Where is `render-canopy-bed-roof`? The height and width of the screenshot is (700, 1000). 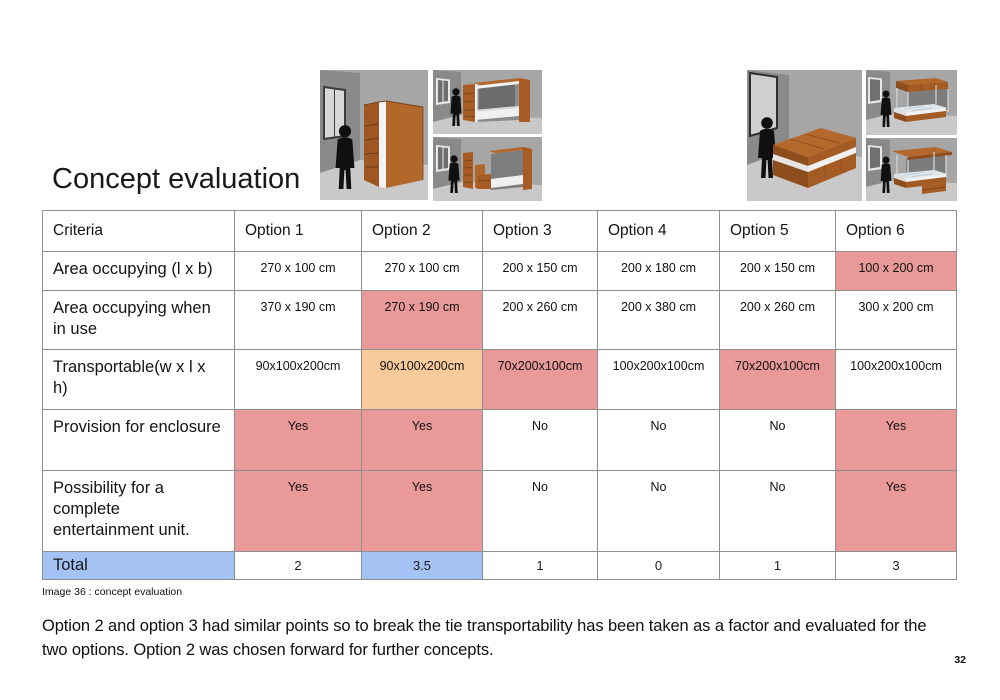
render-canopy-bed-roof is located at coordinates (911, 169).